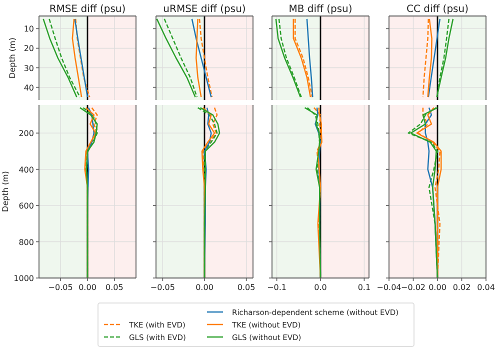 The width and height of the screenshot is (500, 347). What do you see at coordinates (277, 287) in the screenshot?
I see `x-tick-label: −0.1` at bounding box center [277, 287].